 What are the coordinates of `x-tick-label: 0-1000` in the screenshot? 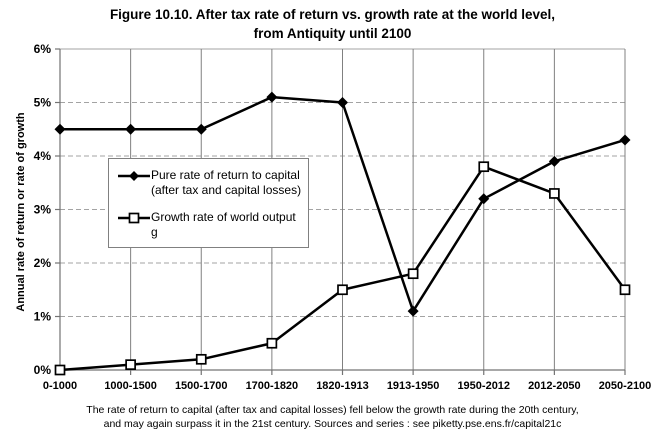 It's located at (60, 386).